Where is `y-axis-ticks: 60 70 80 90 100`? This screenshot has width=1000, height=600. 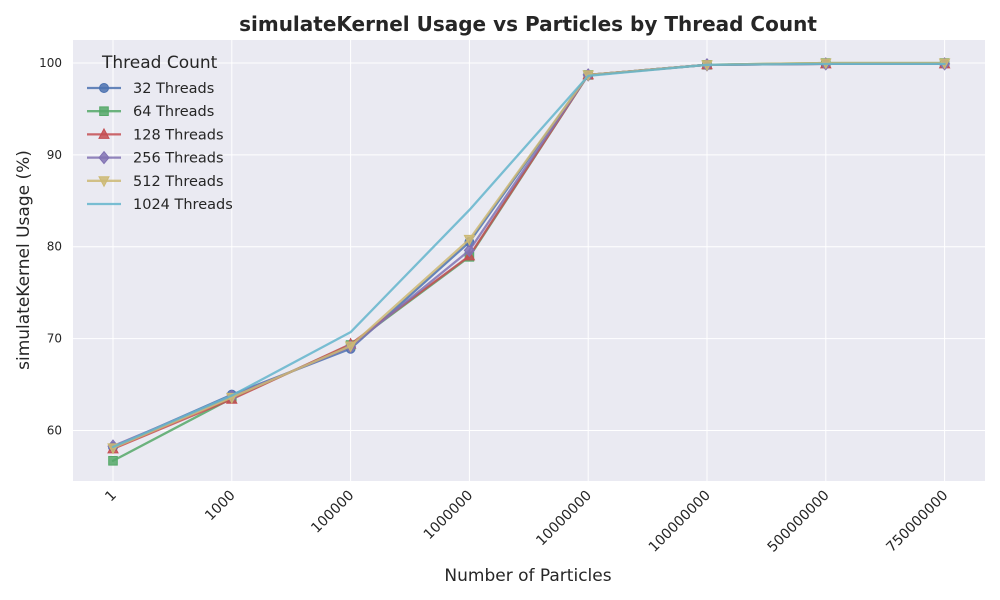 y-axis-ticks: 60 70 80 90 100 is located at coordinates (50, 247).